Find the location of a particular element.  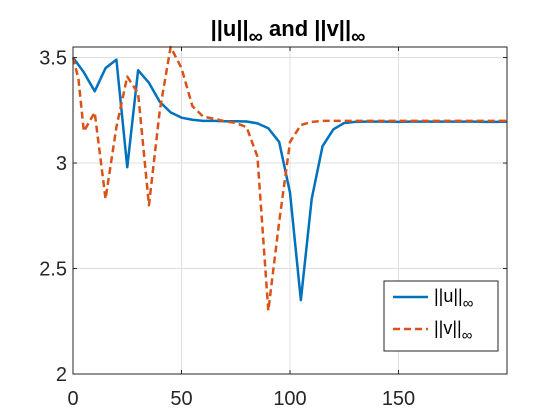

x-tick-label: 0 is located at coordinates (72, 399).